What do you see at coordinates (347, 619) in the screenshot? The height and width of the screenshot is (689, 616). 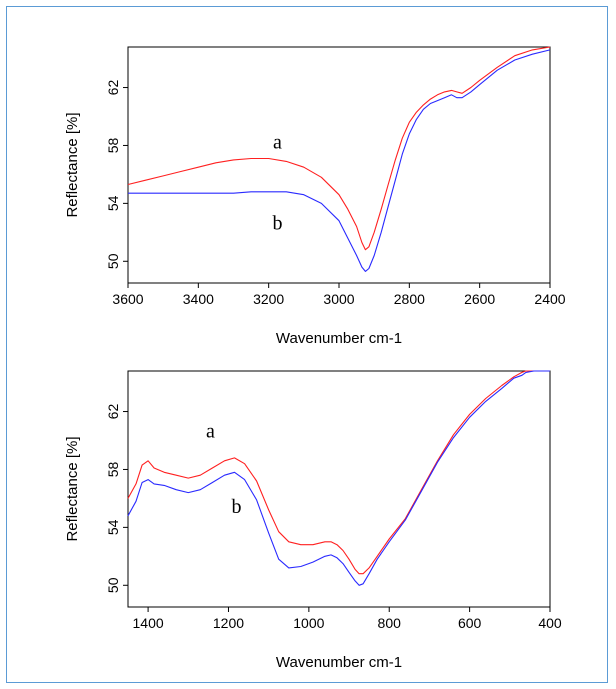 I see `x-ticks-bottom: 1400 1200 1000 800 600 400` at bounding box center [347, 619].